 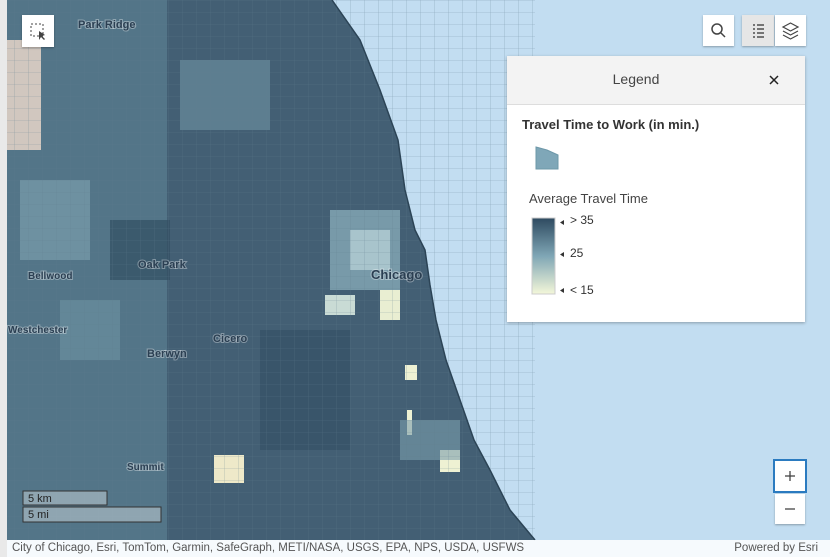 I want to click on powered-by: Powered by Esri, so click(x=776, y=548).